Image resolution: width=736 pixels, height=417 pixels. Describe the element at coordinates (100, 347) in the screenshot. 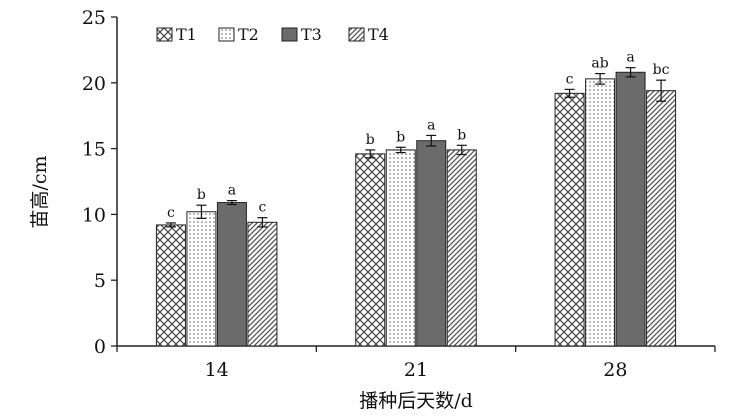

I see `y-tick-label: 0` at that location.